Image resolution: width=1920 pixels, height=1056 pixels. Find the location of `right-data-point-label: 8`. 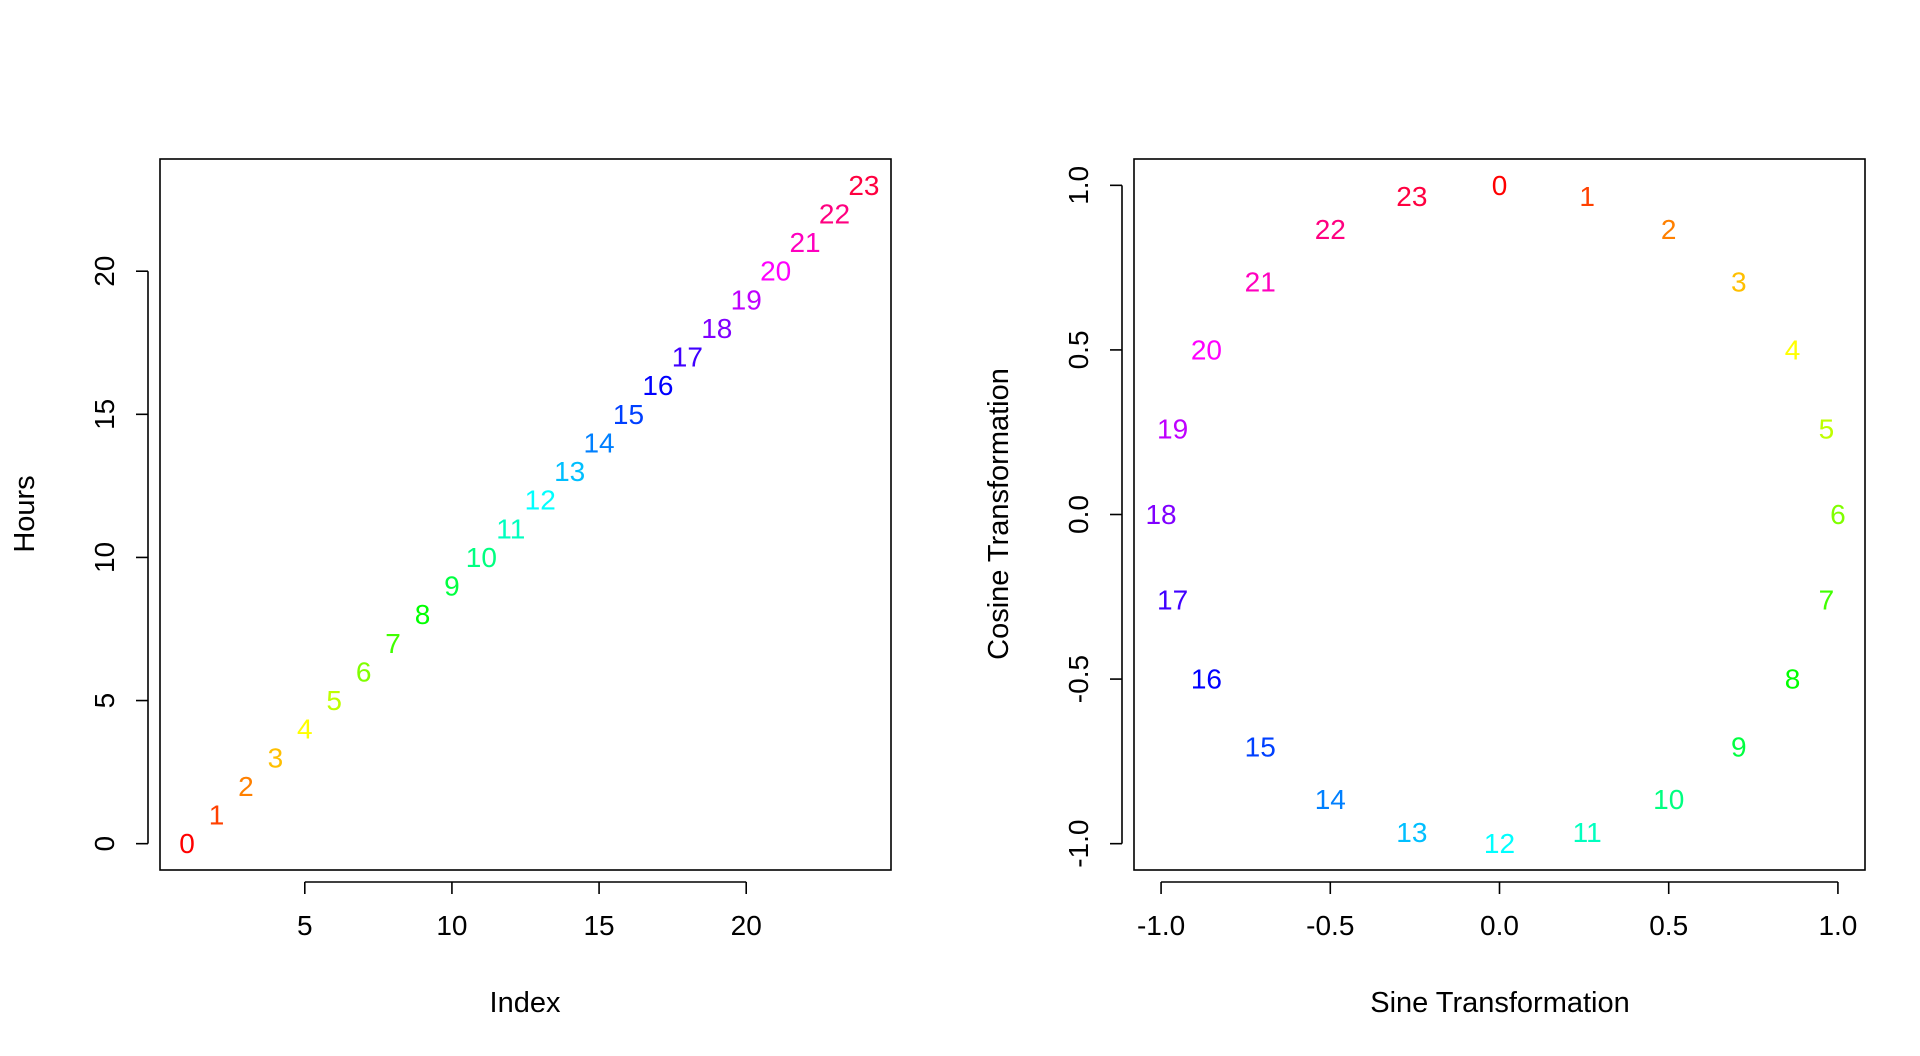

right-data-point-label: 8 is located at coordinates (1793, 679).